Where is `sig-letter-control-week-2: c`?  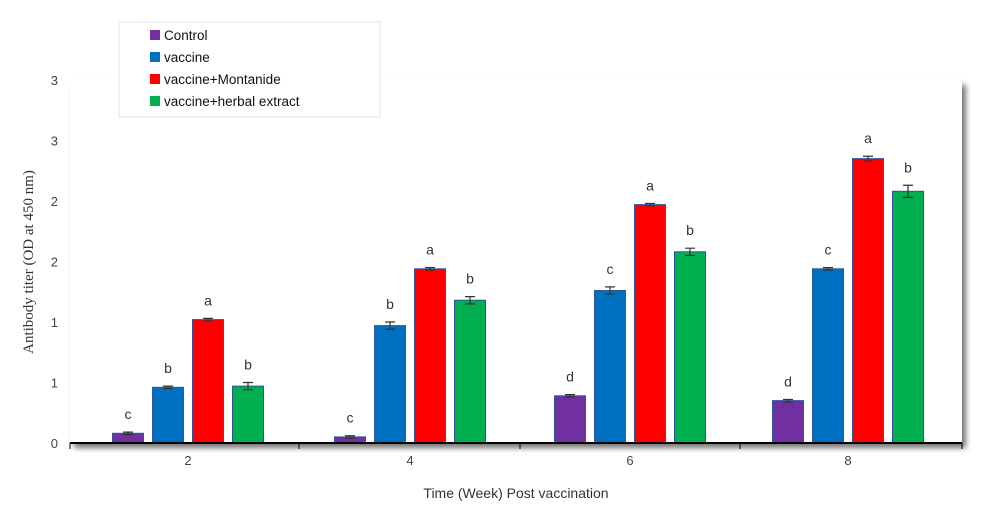
sig-letter-control-week-2: c is located at coordinates (128, 414).